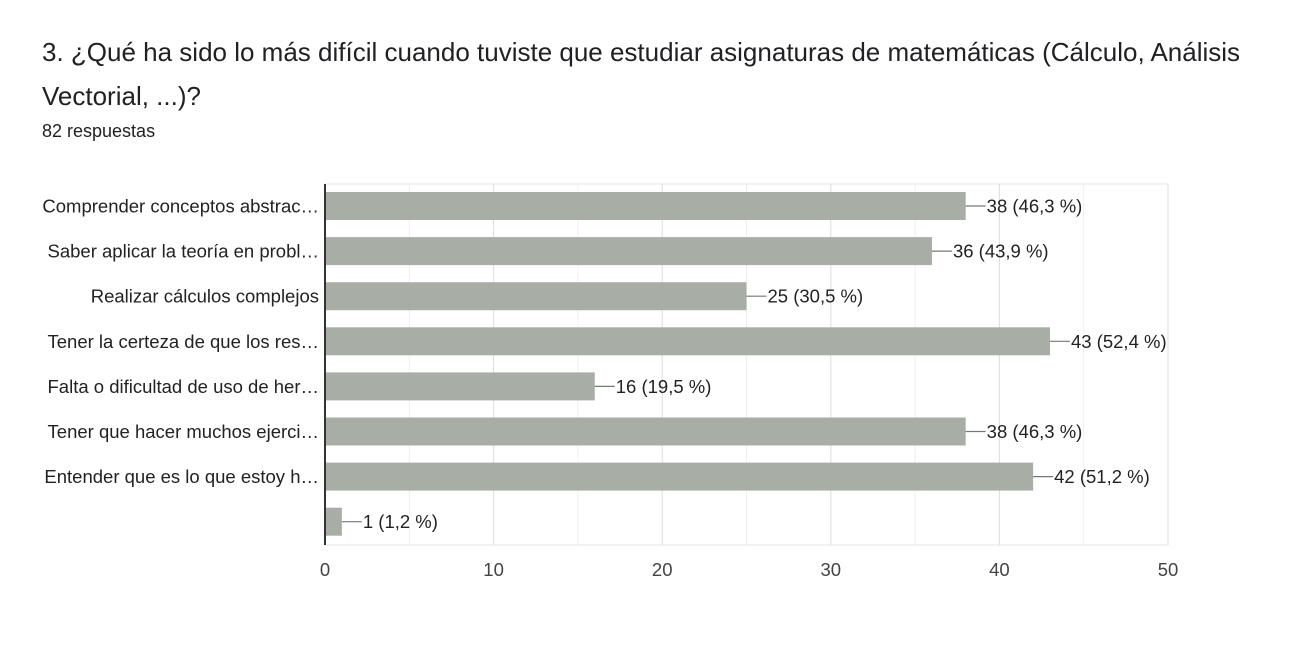 The width and height of the screenshot is (1290, 645). I want to click on x-tick-label: 30, so click(831, 569).